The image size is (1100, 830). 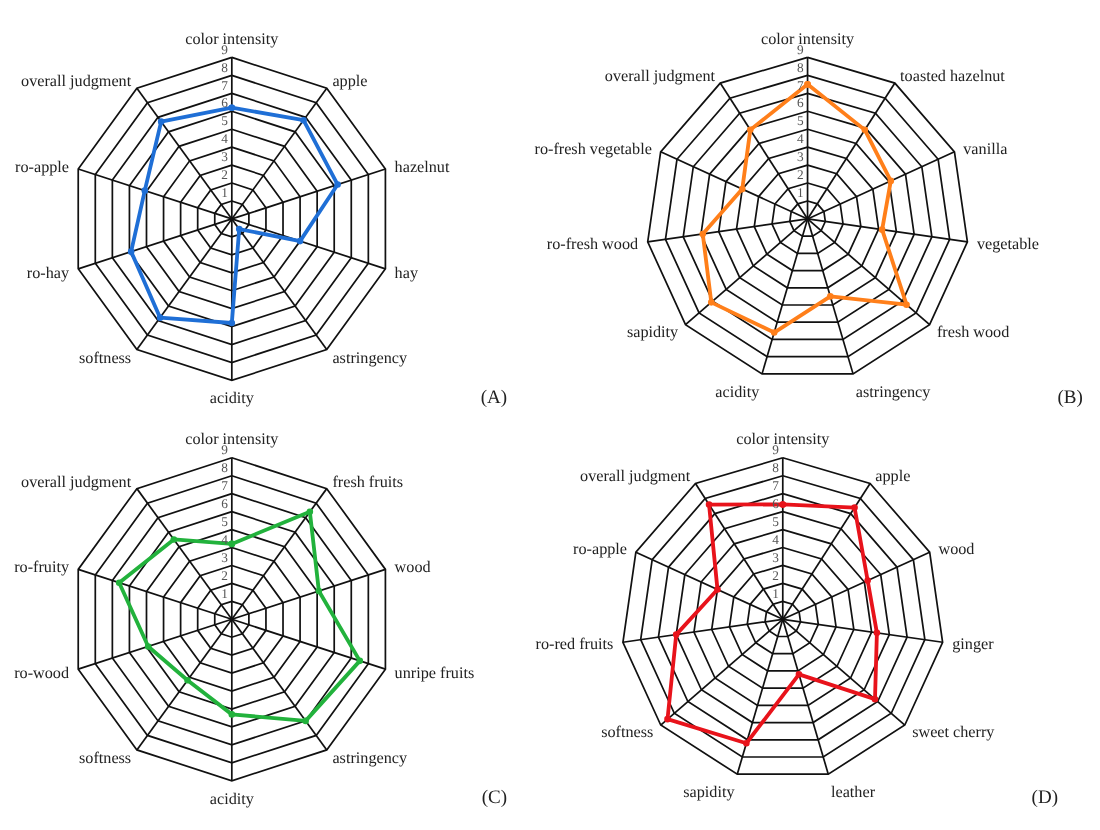 What do you see at coordinates (1070, 398) in the screenshot?
I see `text: (B)` at bounding box center [1070, 398].